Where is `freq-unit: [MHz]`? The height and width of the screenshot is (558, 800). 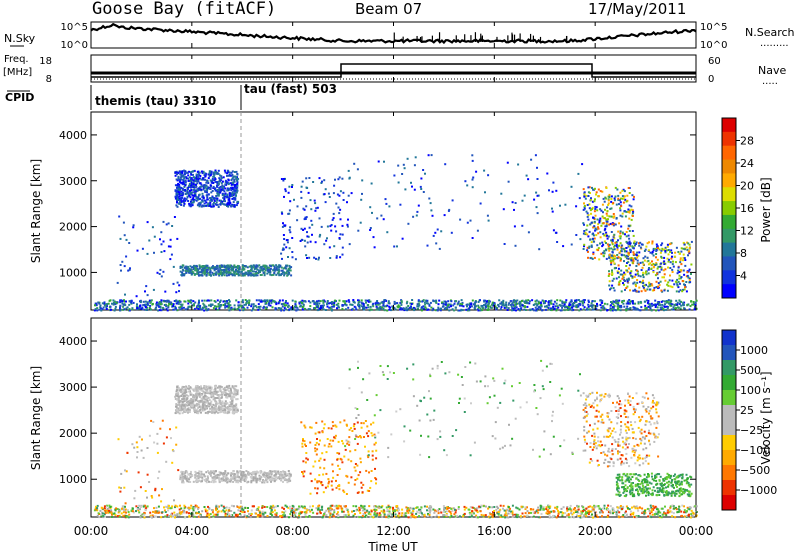 freq-unit: [MHz] is located at coordinates (17, 72).